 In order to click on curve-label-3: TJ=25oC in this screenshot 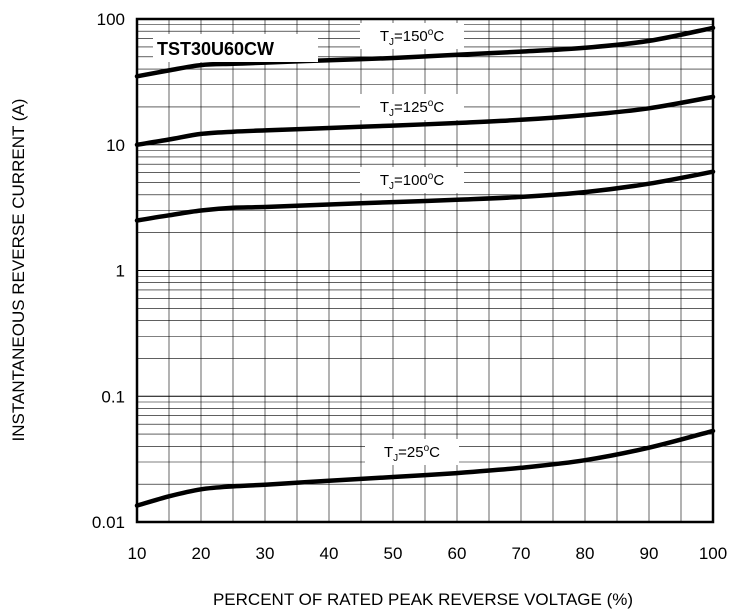, I will do `click(412, 453)`.